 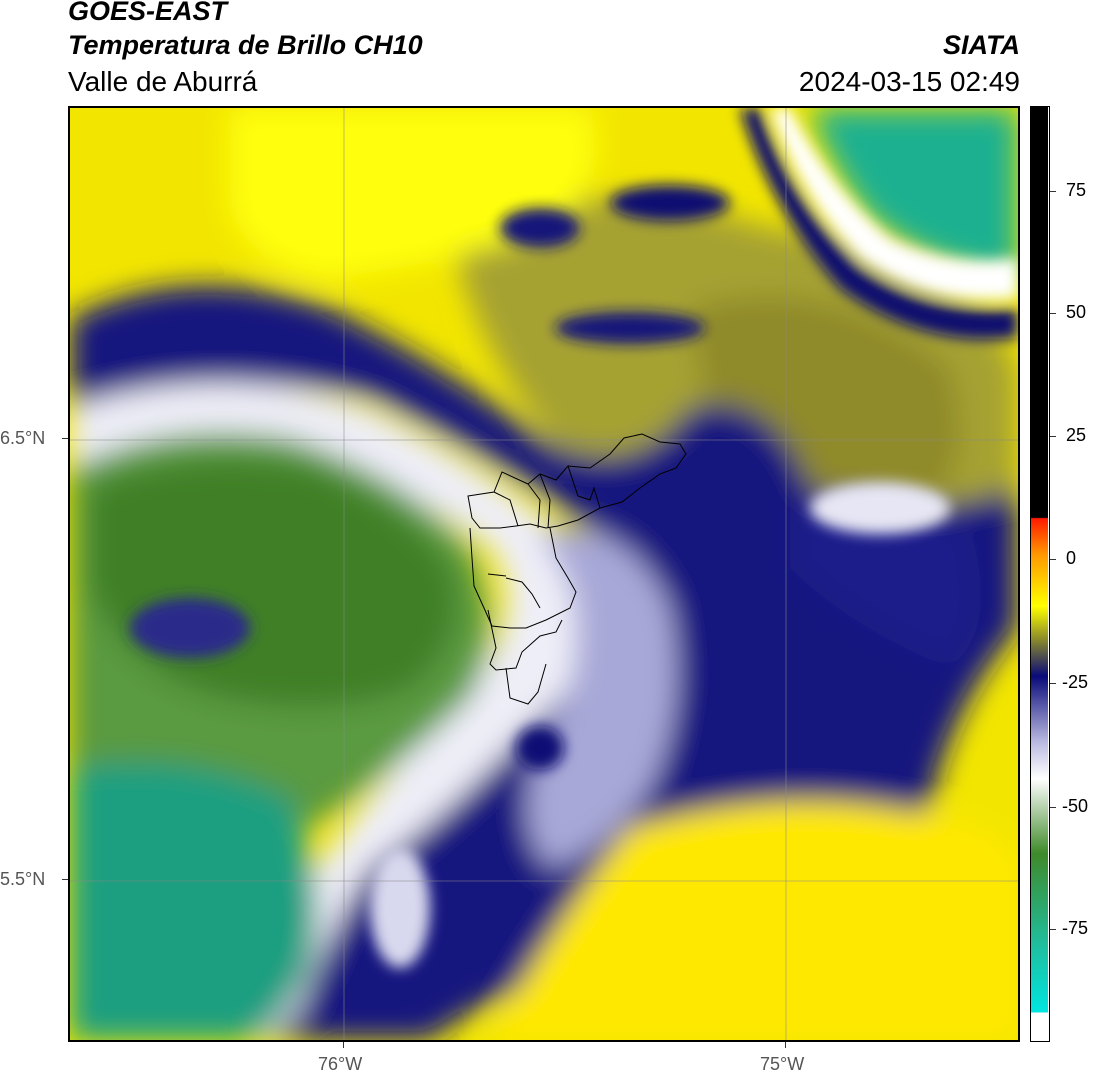 I want to click on datetime-label: 2024-03-15 02:49, so click(x=909, y=81).